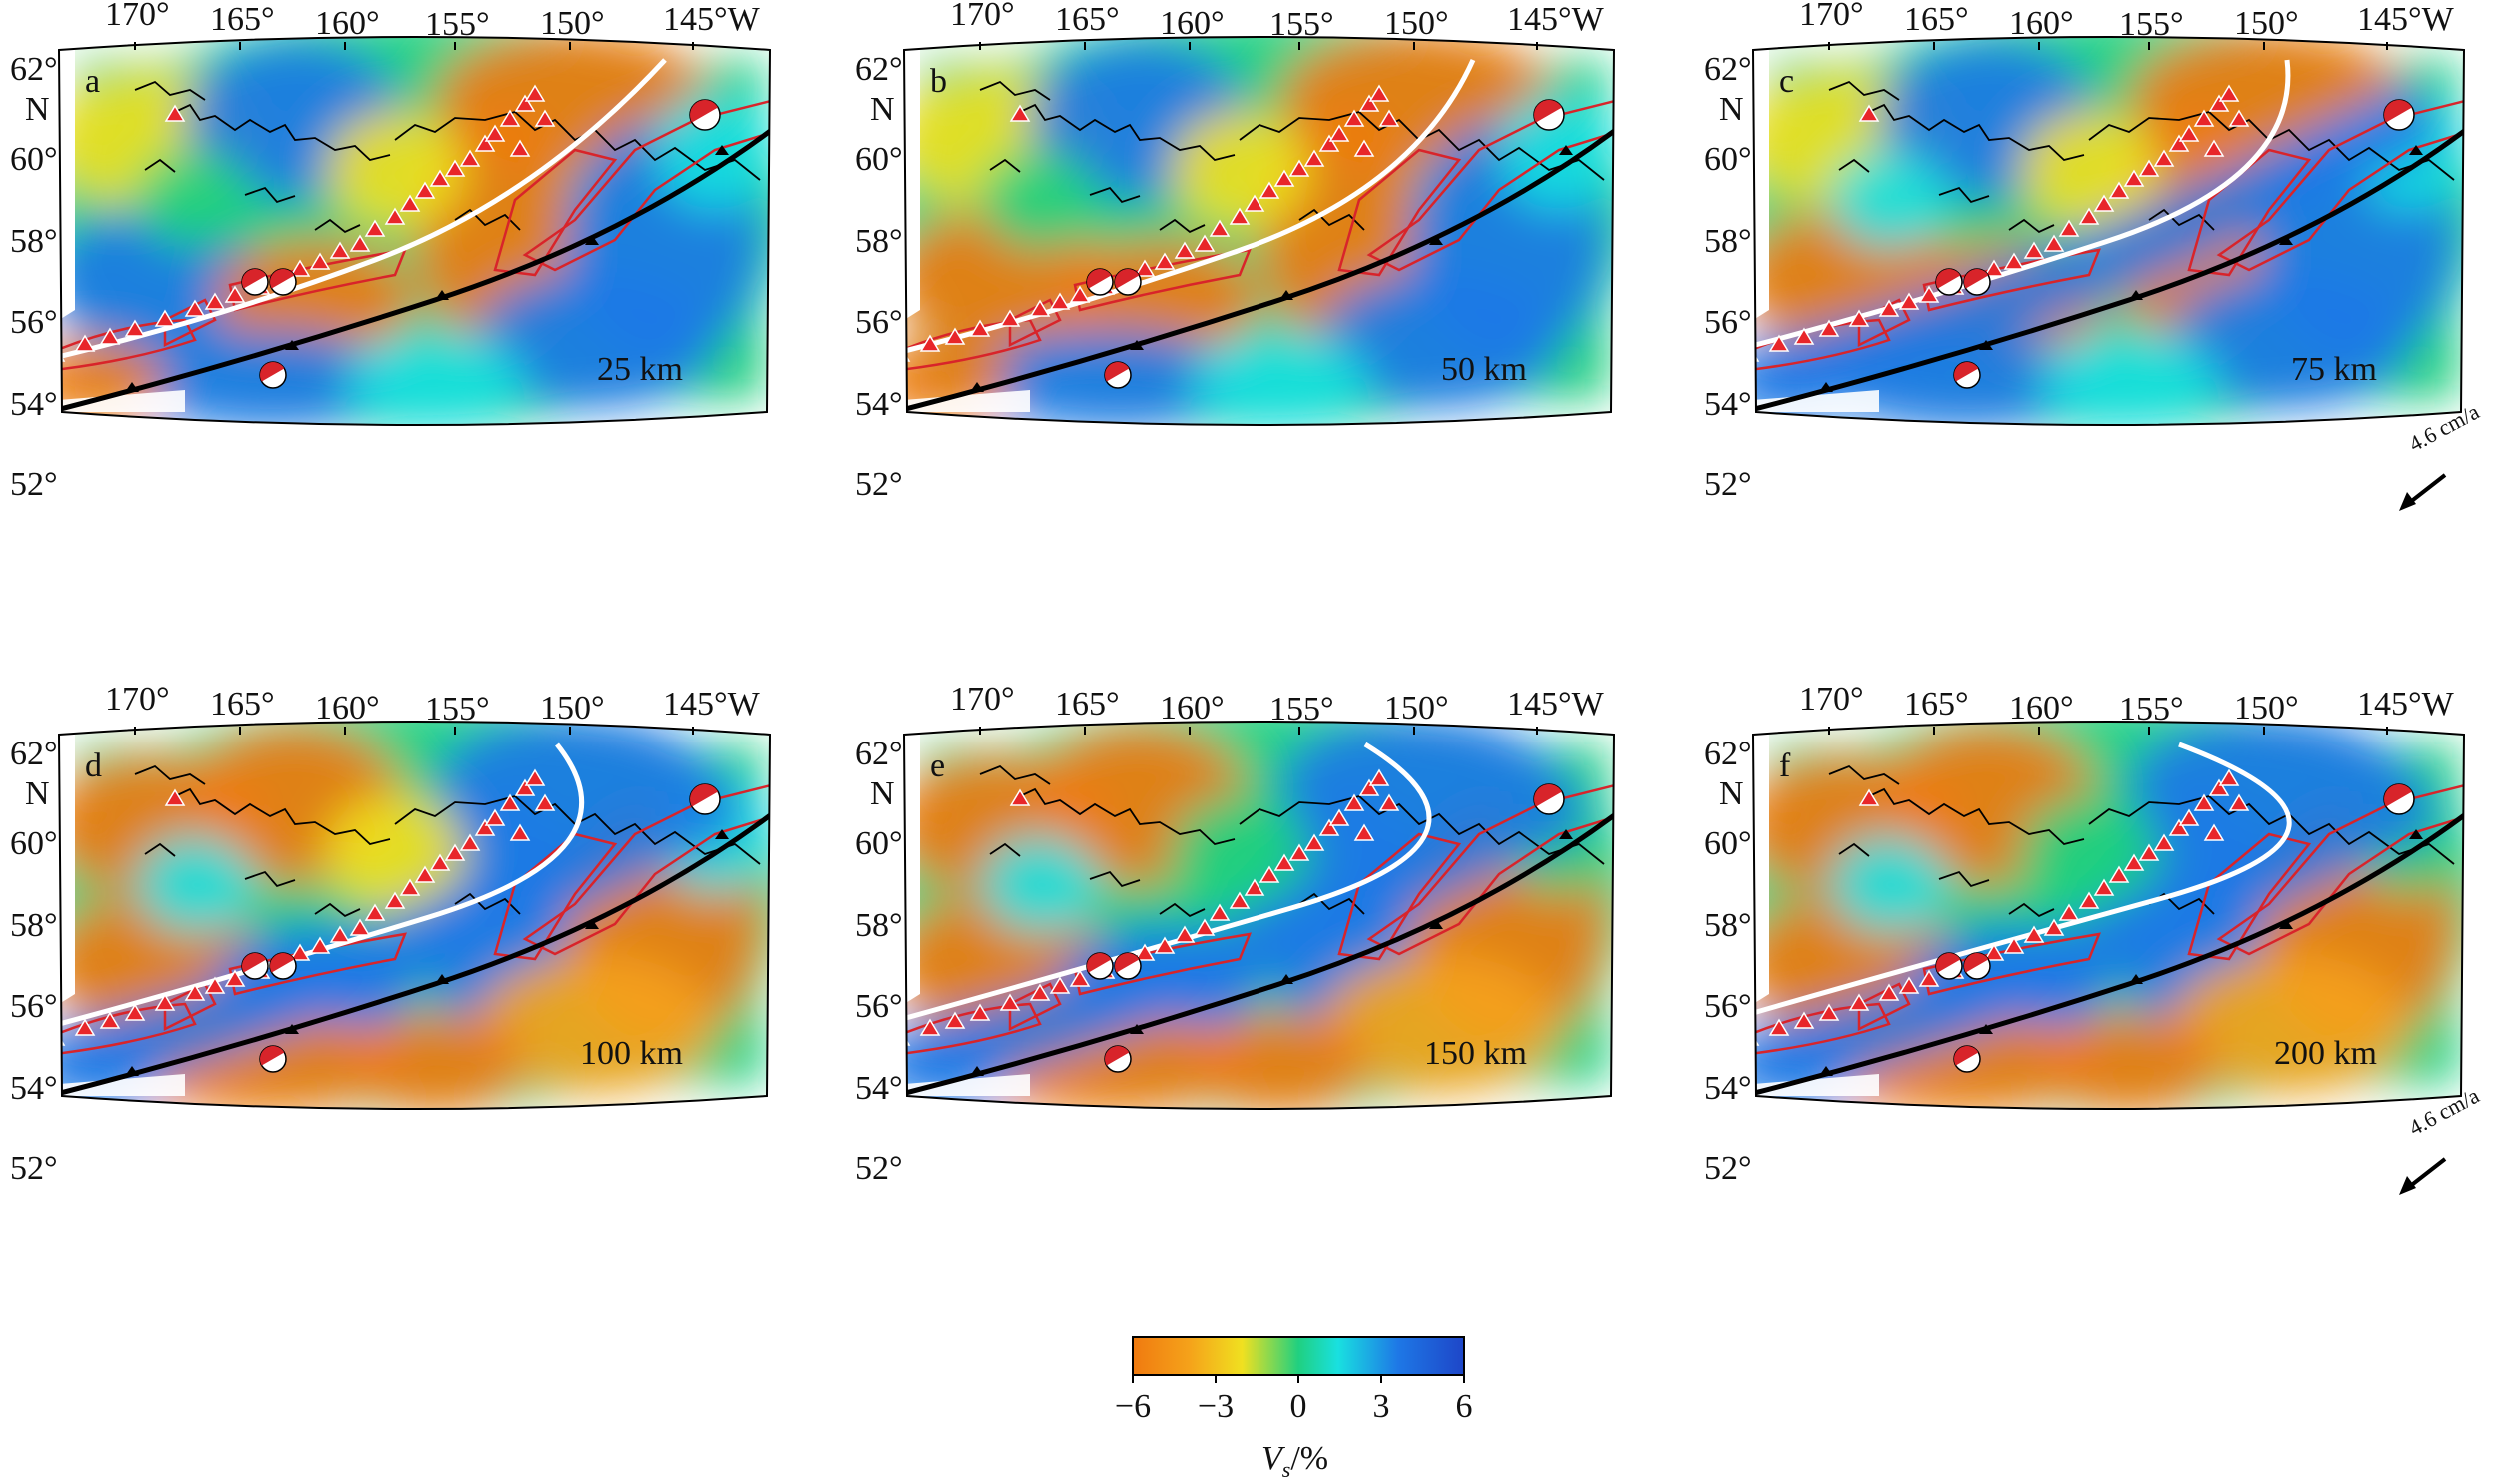 This screenshot has width=2518, height=1484. I want to click on colorbar-ticks: −6 −3 0 3 6, so click(1294, 1400).